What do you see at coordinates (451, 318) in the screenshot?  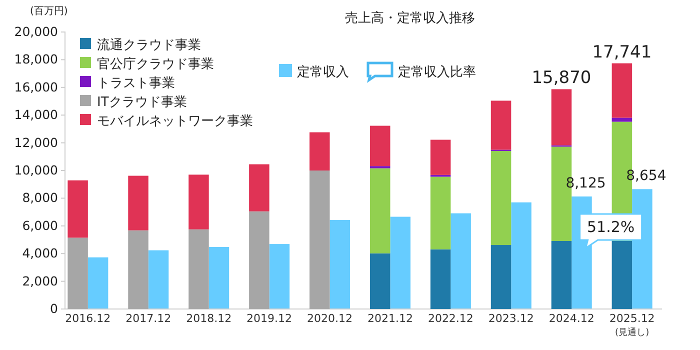 I see `x-tick-label: 2022.12` at bounding box center [451, 318].